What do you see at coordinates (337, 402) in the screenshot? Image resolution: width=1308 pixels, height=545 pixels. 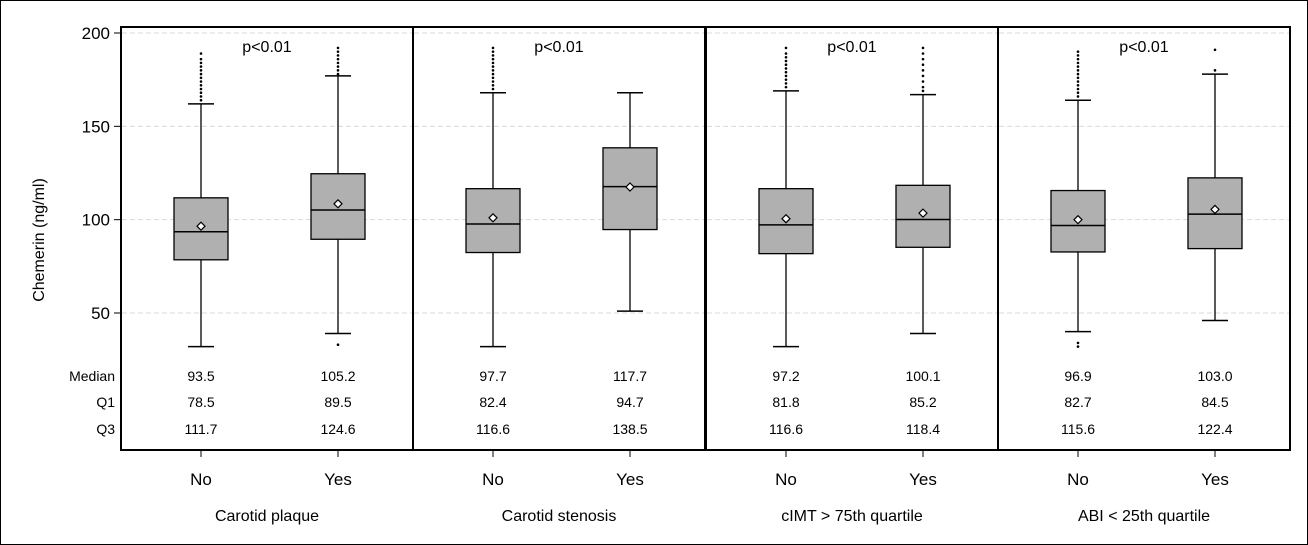 I see `q1-value: 89.5` at bounding box center [337, 402].